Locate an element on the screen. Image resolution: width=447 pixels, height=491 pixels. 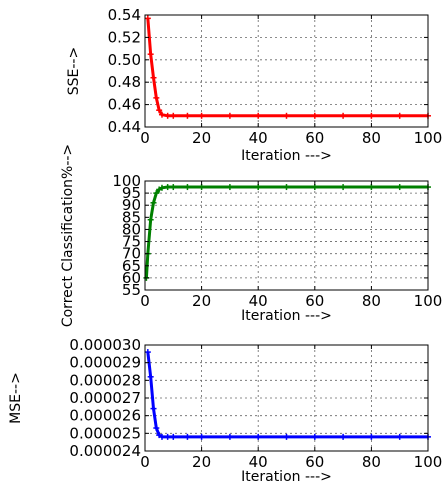
y-tick-label: 0.000024 is located at coordinates (105, 451).